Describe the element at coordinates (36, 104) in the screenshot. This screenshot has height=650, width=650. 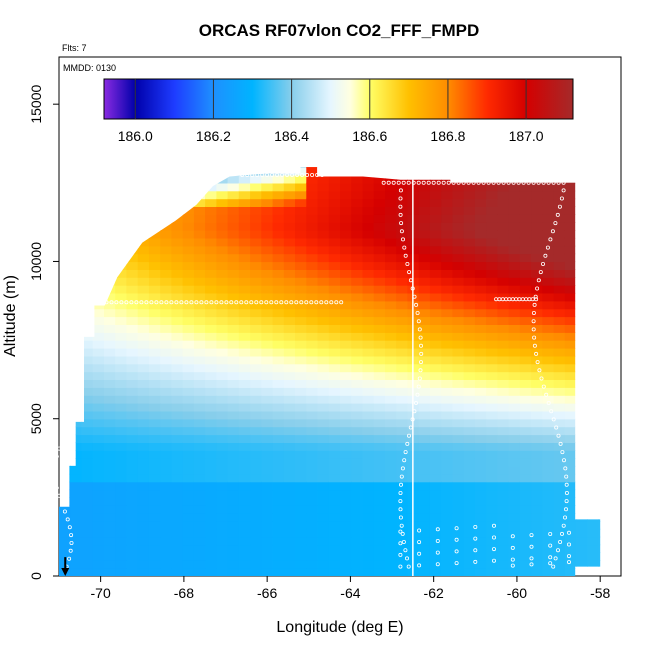
I see `y-tick-label: 15000` at that location.